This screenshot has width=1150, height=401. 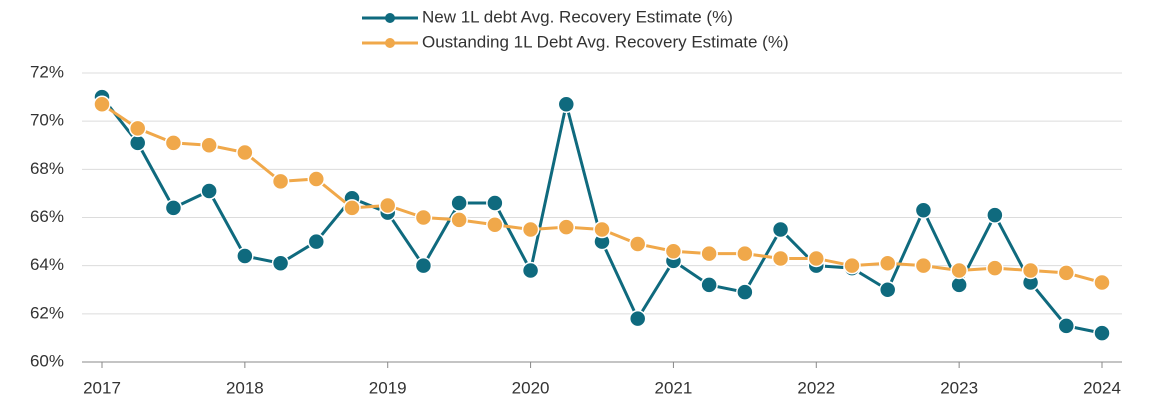 What do you see at coordinates (816, 387) in the screenshot?
I see `x-tick-label: 2022` at bounding box center [816, 387].